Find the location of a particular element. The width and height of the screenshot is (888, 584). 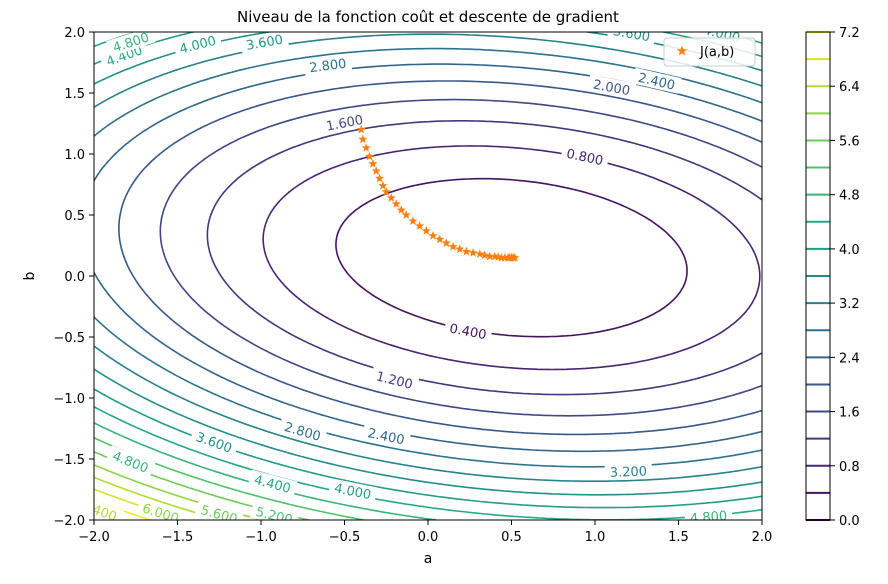

gradient-descent-path is located at coordinates (438, 193).